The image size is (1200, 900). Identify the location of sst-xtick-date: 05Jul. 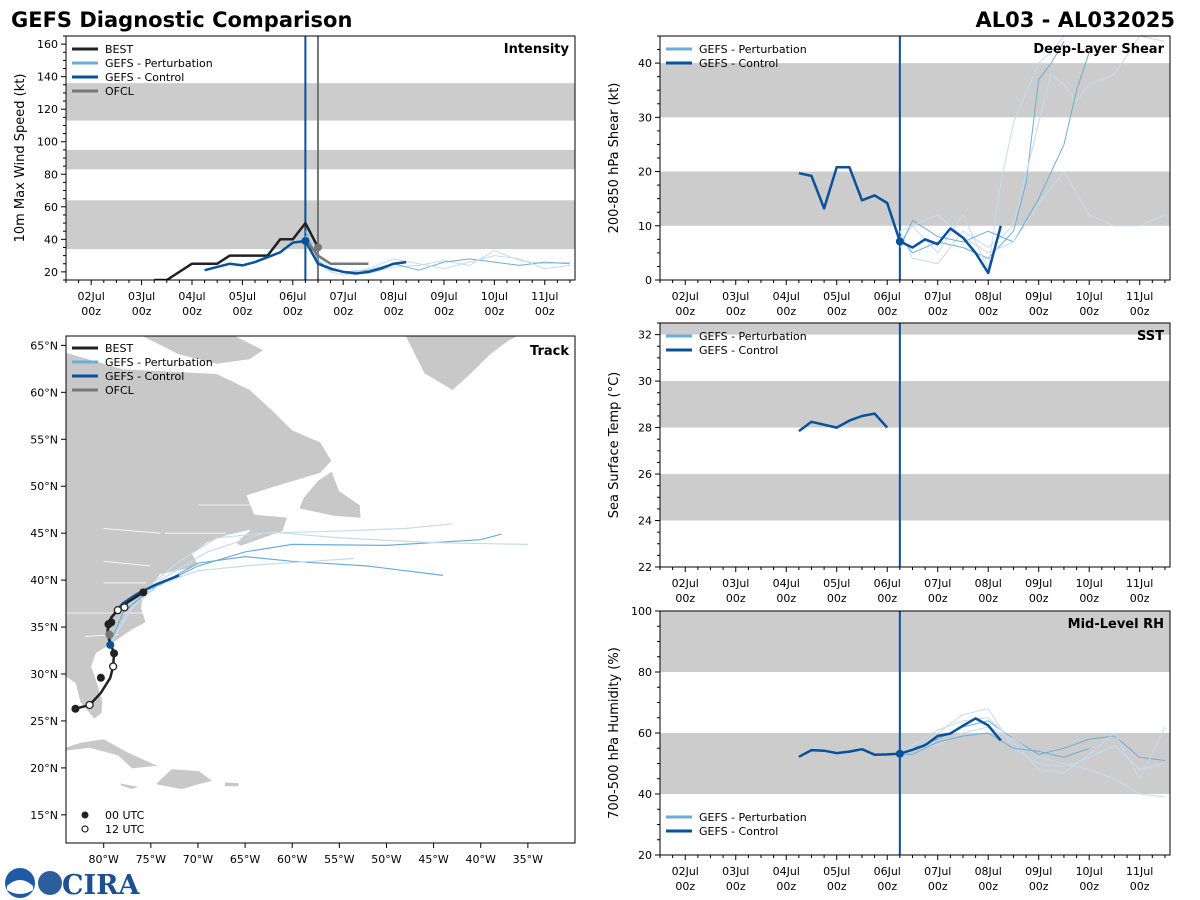
(836, 583).